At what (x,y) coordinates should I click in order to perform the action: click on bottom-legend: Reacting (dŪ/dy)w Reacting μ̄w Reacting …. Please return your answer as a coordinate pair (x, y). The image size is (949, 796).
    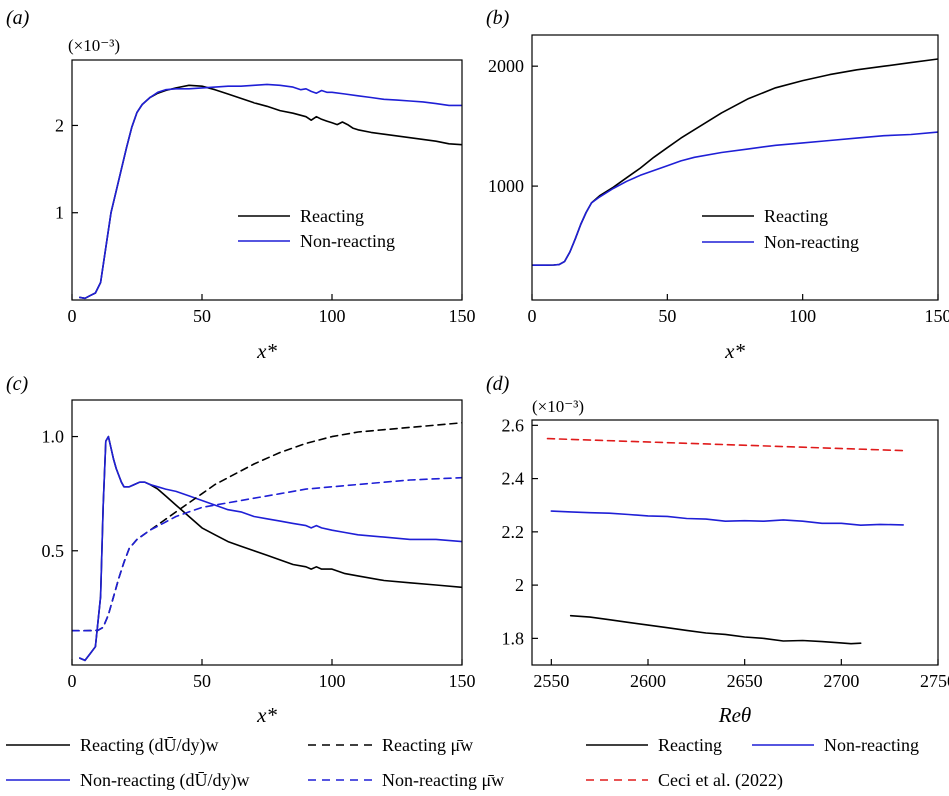
    Looking at the image, I should click on (462, 763).